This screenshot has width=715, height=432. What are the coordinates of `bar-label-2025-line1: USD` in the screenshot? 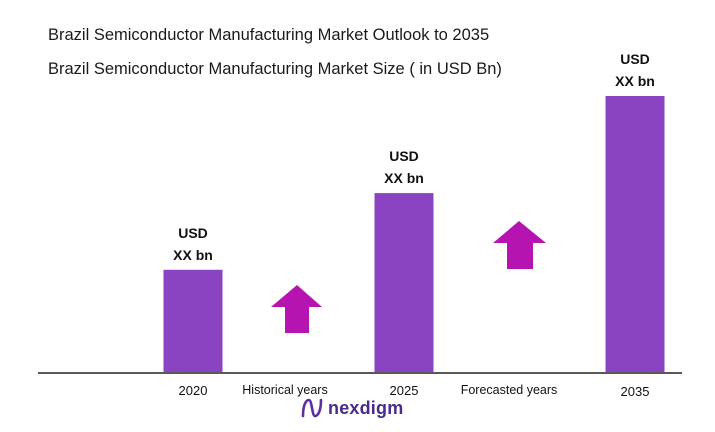 It's located at (404, 156).